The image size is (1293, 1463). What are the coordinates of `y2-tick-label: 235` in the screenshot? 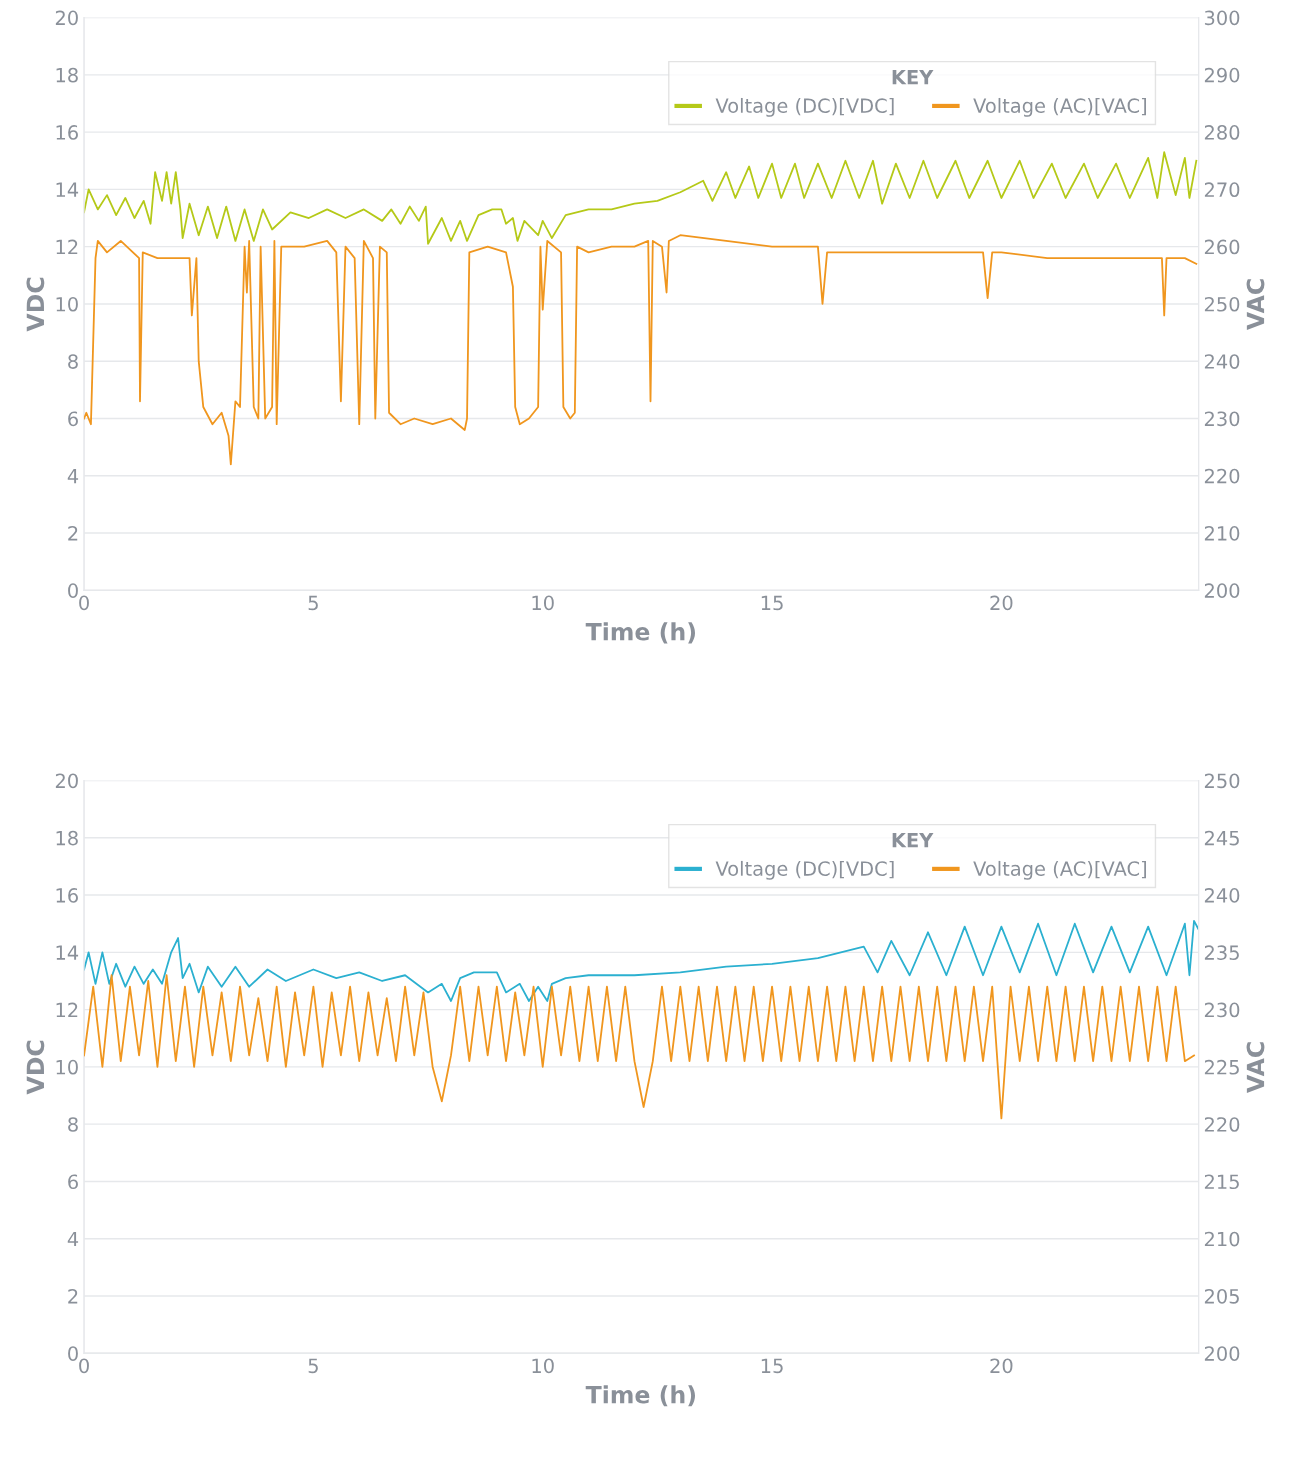 It's located at (1221, 952).